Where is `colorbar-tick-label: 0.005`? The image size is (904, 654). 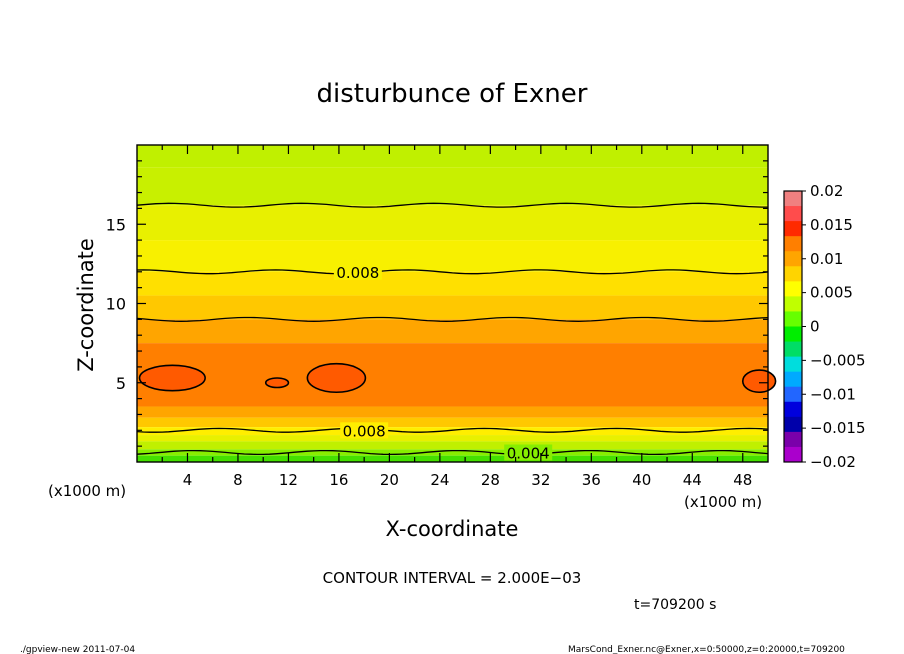
colorbar-tick-label: 0.005 is located at coordinates (831, 293).